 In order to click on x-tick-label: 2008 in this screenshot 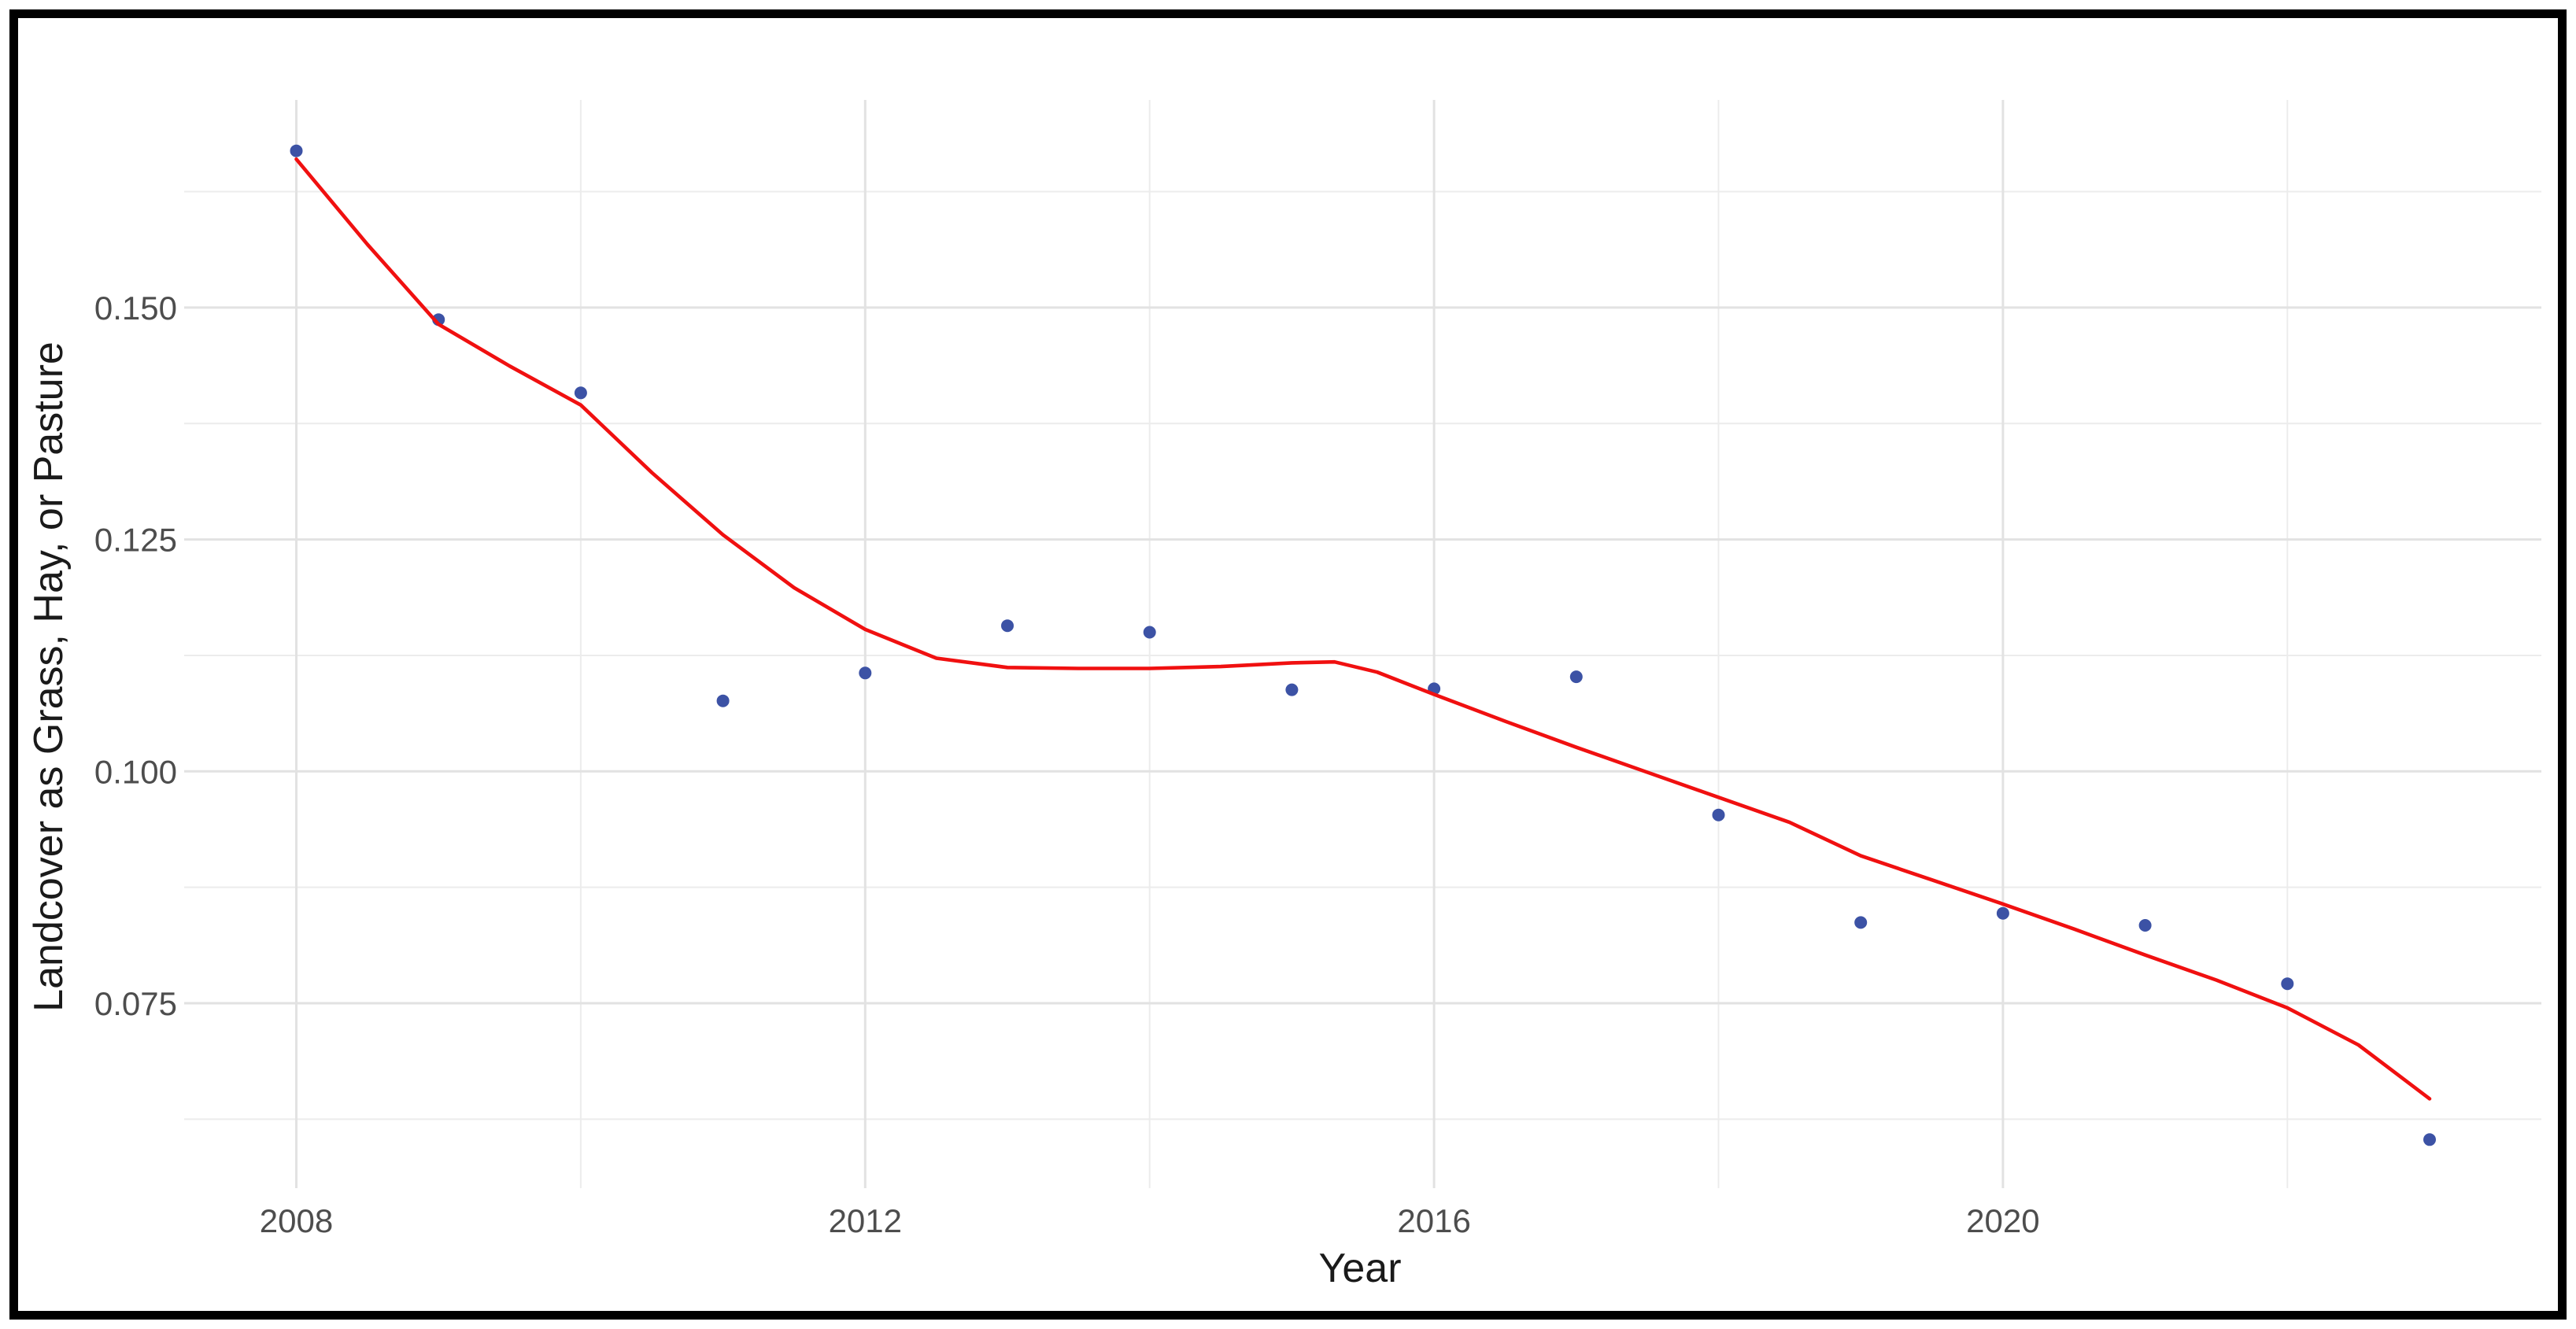, I will do `click(296, 1220)`.